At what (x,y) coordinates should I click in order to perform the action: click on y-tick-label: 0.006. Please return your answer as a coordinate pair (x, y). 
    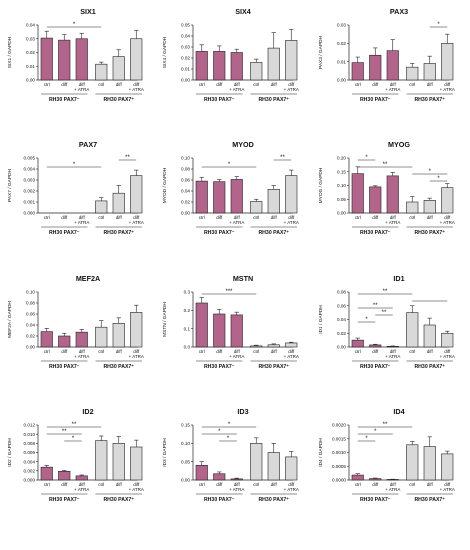
    Looking at the image, I should click on (30, 452).